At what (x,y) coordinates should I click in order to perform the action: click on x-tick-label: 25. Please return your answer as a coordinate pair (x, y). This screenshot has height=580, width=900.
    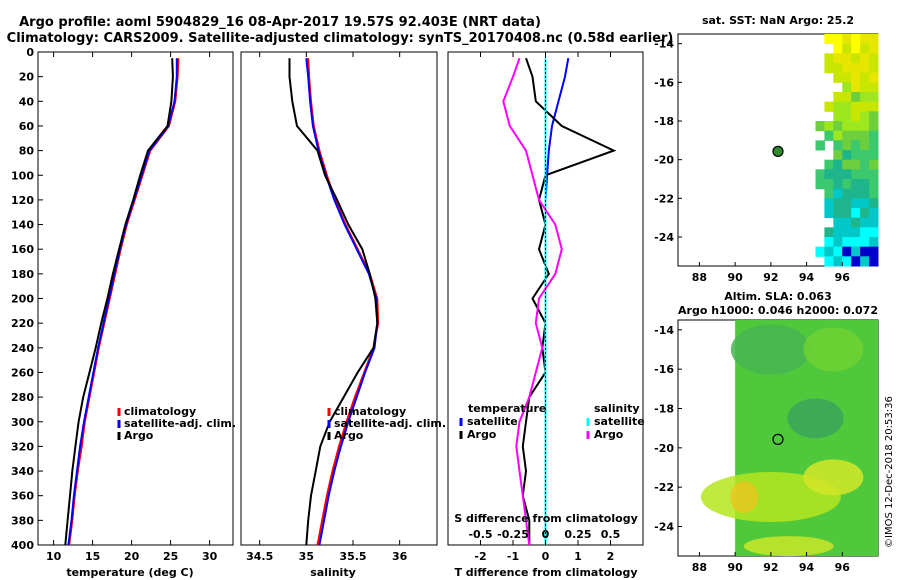
    Looking at the image, I should click on (170, 556).